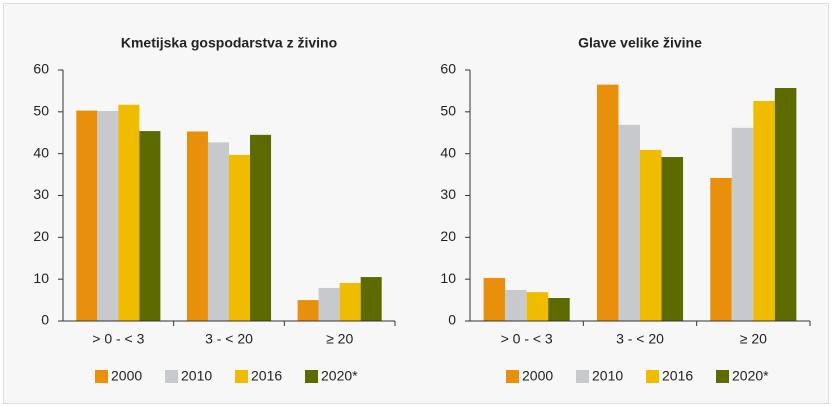  I want to click on chart-title: Kmetijska gospodarstva z živino, so click(229, 43).